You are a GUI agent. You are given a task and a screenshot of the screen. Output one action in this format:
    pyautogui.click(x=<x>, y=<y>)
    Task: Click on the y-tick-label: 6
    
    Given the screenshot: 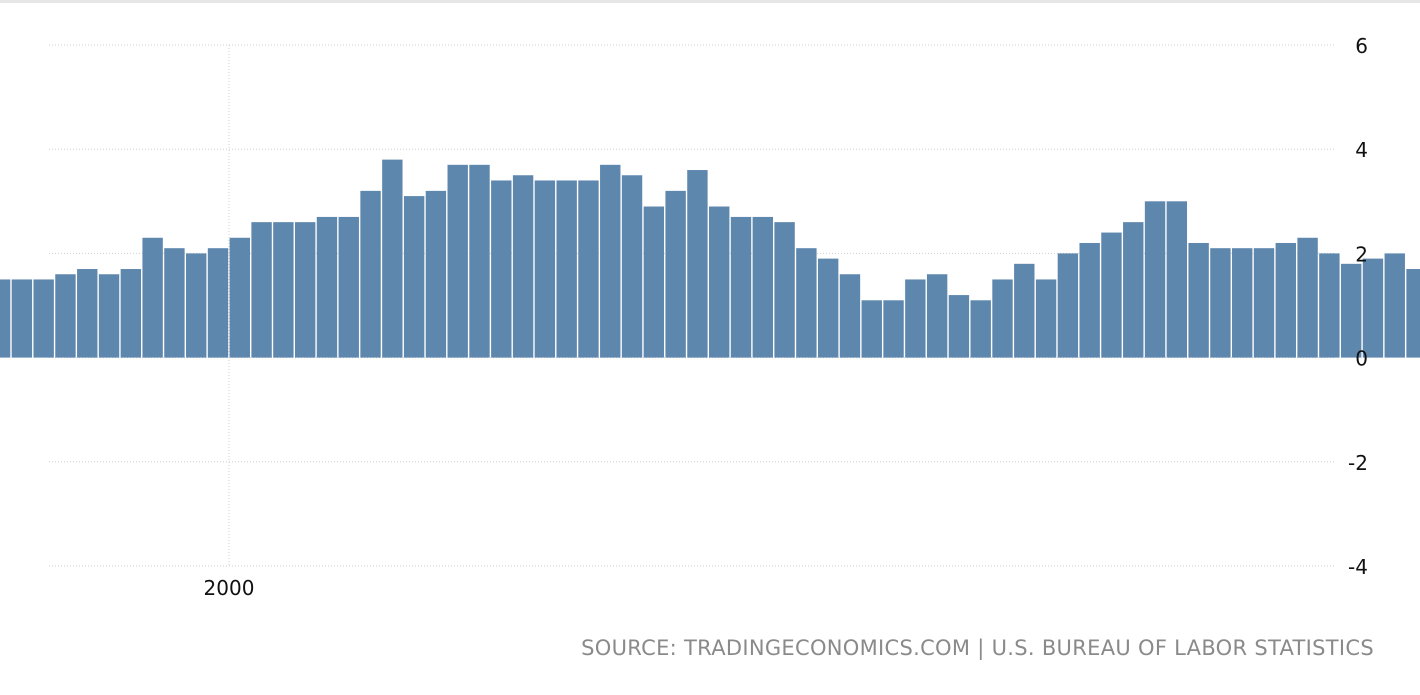 What is the action you would take?
    pyautogui.click(x=1361, y=46)
    